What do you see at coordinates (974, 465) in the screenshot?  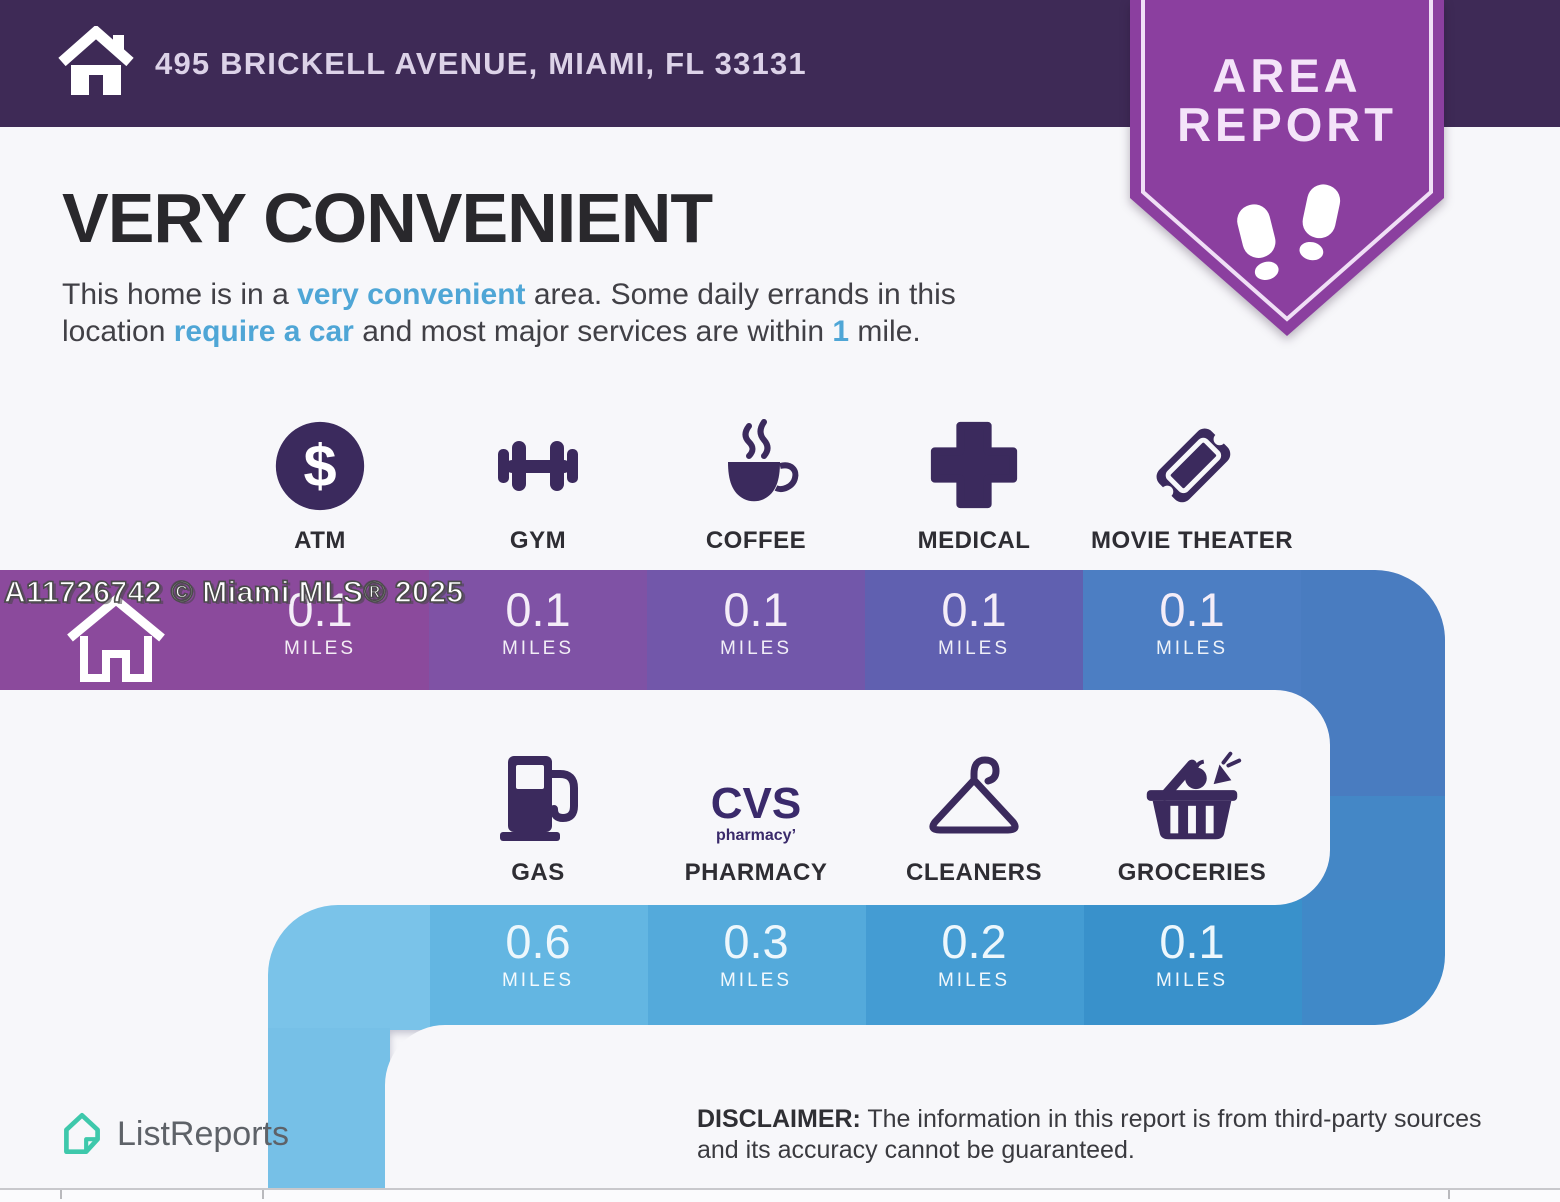 I see `medical-icon` at bounding box center [974, 465].